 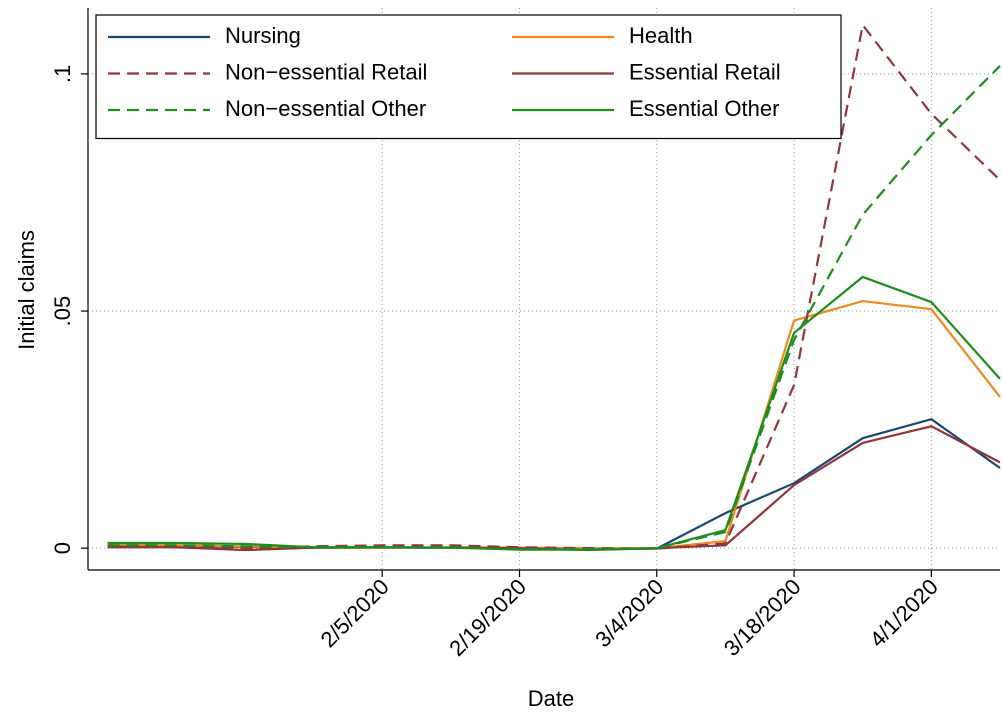 I want to click on legend-label: Health, so click(x=661, y=35).